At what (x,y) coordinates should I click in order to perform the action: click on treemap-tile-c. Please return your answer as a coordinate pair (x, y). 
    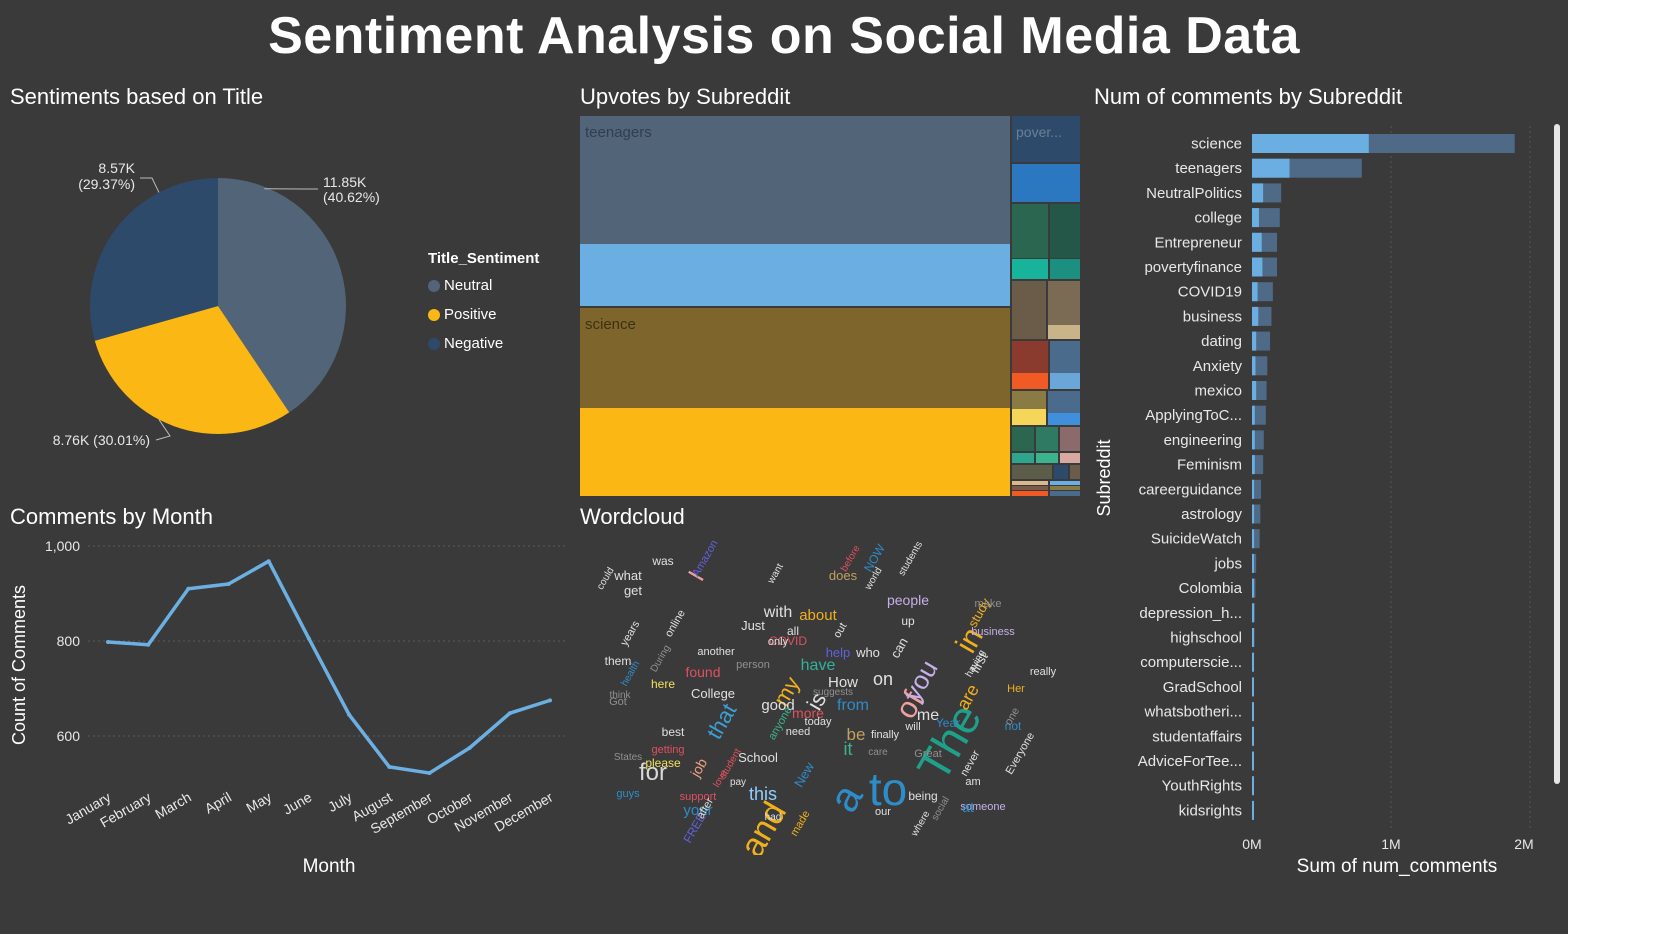
    Looking at the image, I should click on (1065, 231).